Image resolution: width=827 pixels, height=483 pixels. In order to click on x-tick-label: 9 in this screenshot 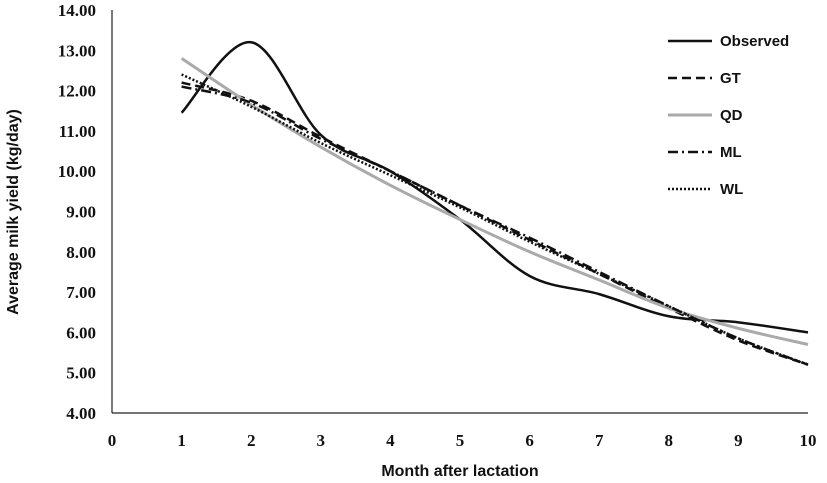, I will do `click(738, 440)`.